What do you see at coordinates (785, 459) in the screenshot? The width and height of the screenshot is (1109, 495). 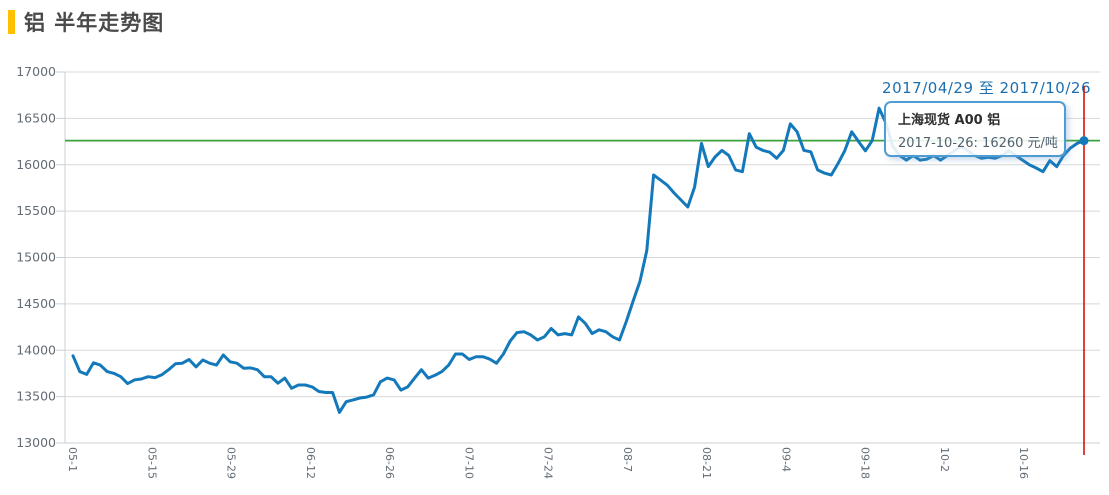 I see `x-axis-label: 09-4` at bounding box center [785, 459].